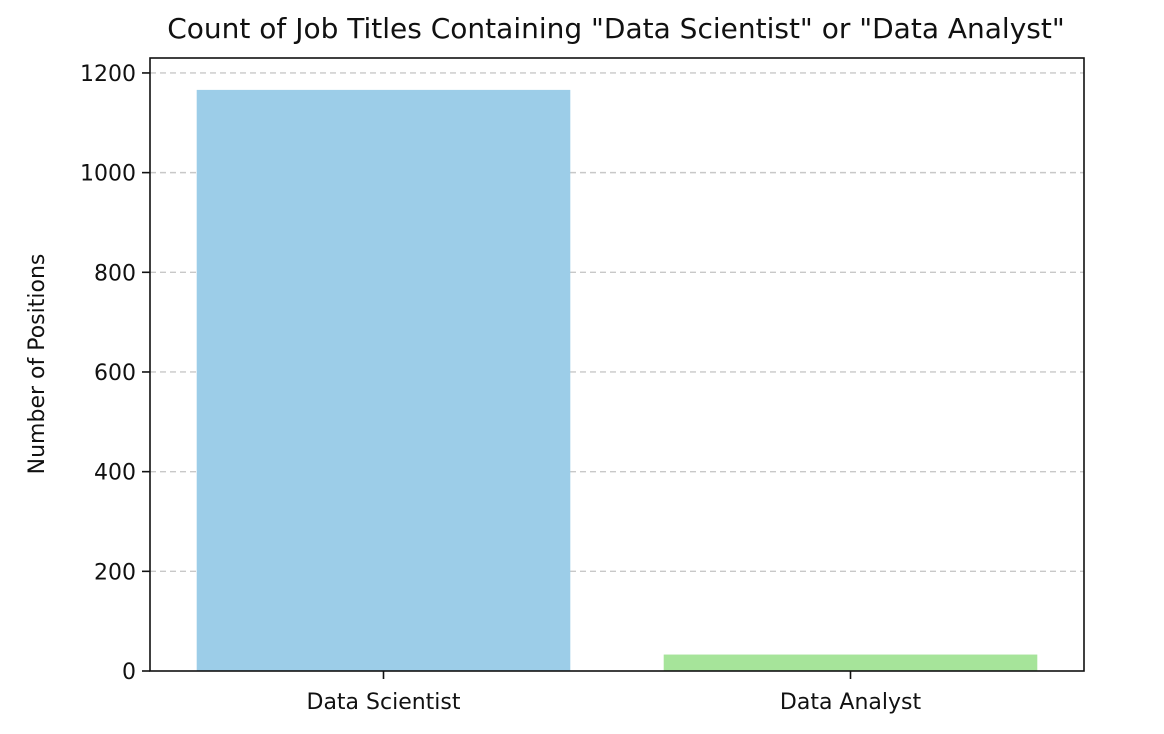  What do you see at coordinates (115, 273) in the screenshot?
I see `y-tick-label: 800` at bounding box center [115, 273].